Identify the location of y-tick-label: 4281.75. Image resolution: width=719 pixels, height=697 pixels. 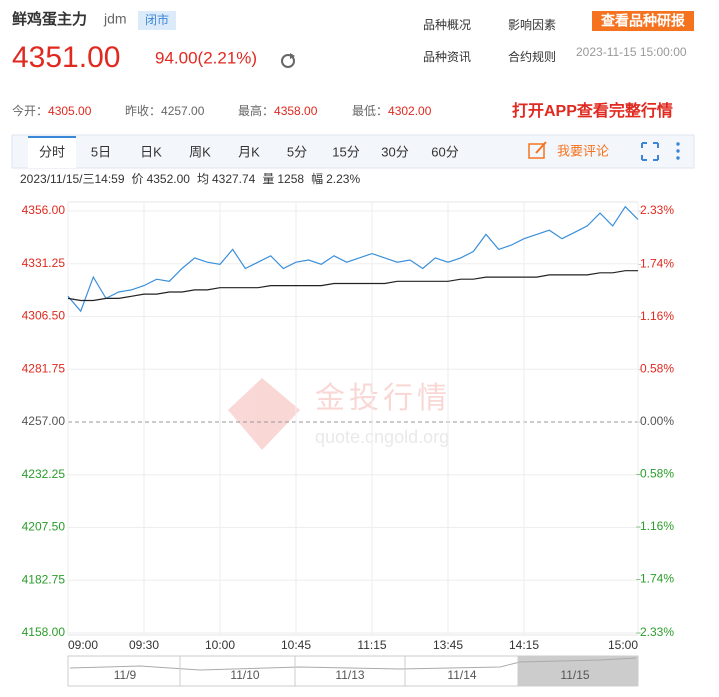
(44, 368).